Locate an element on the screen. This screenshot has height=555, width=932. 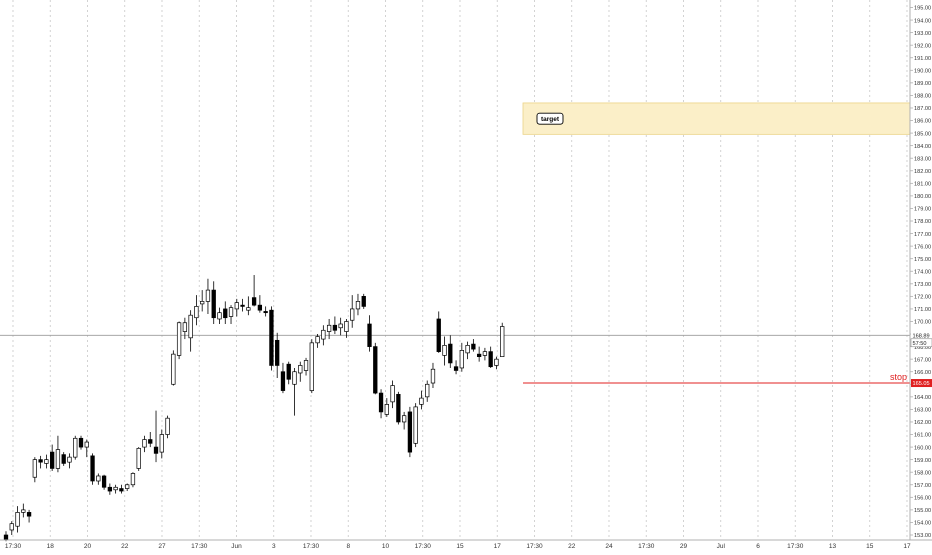
price-tick-label: 190.00 is located at coordinates (922, 71).